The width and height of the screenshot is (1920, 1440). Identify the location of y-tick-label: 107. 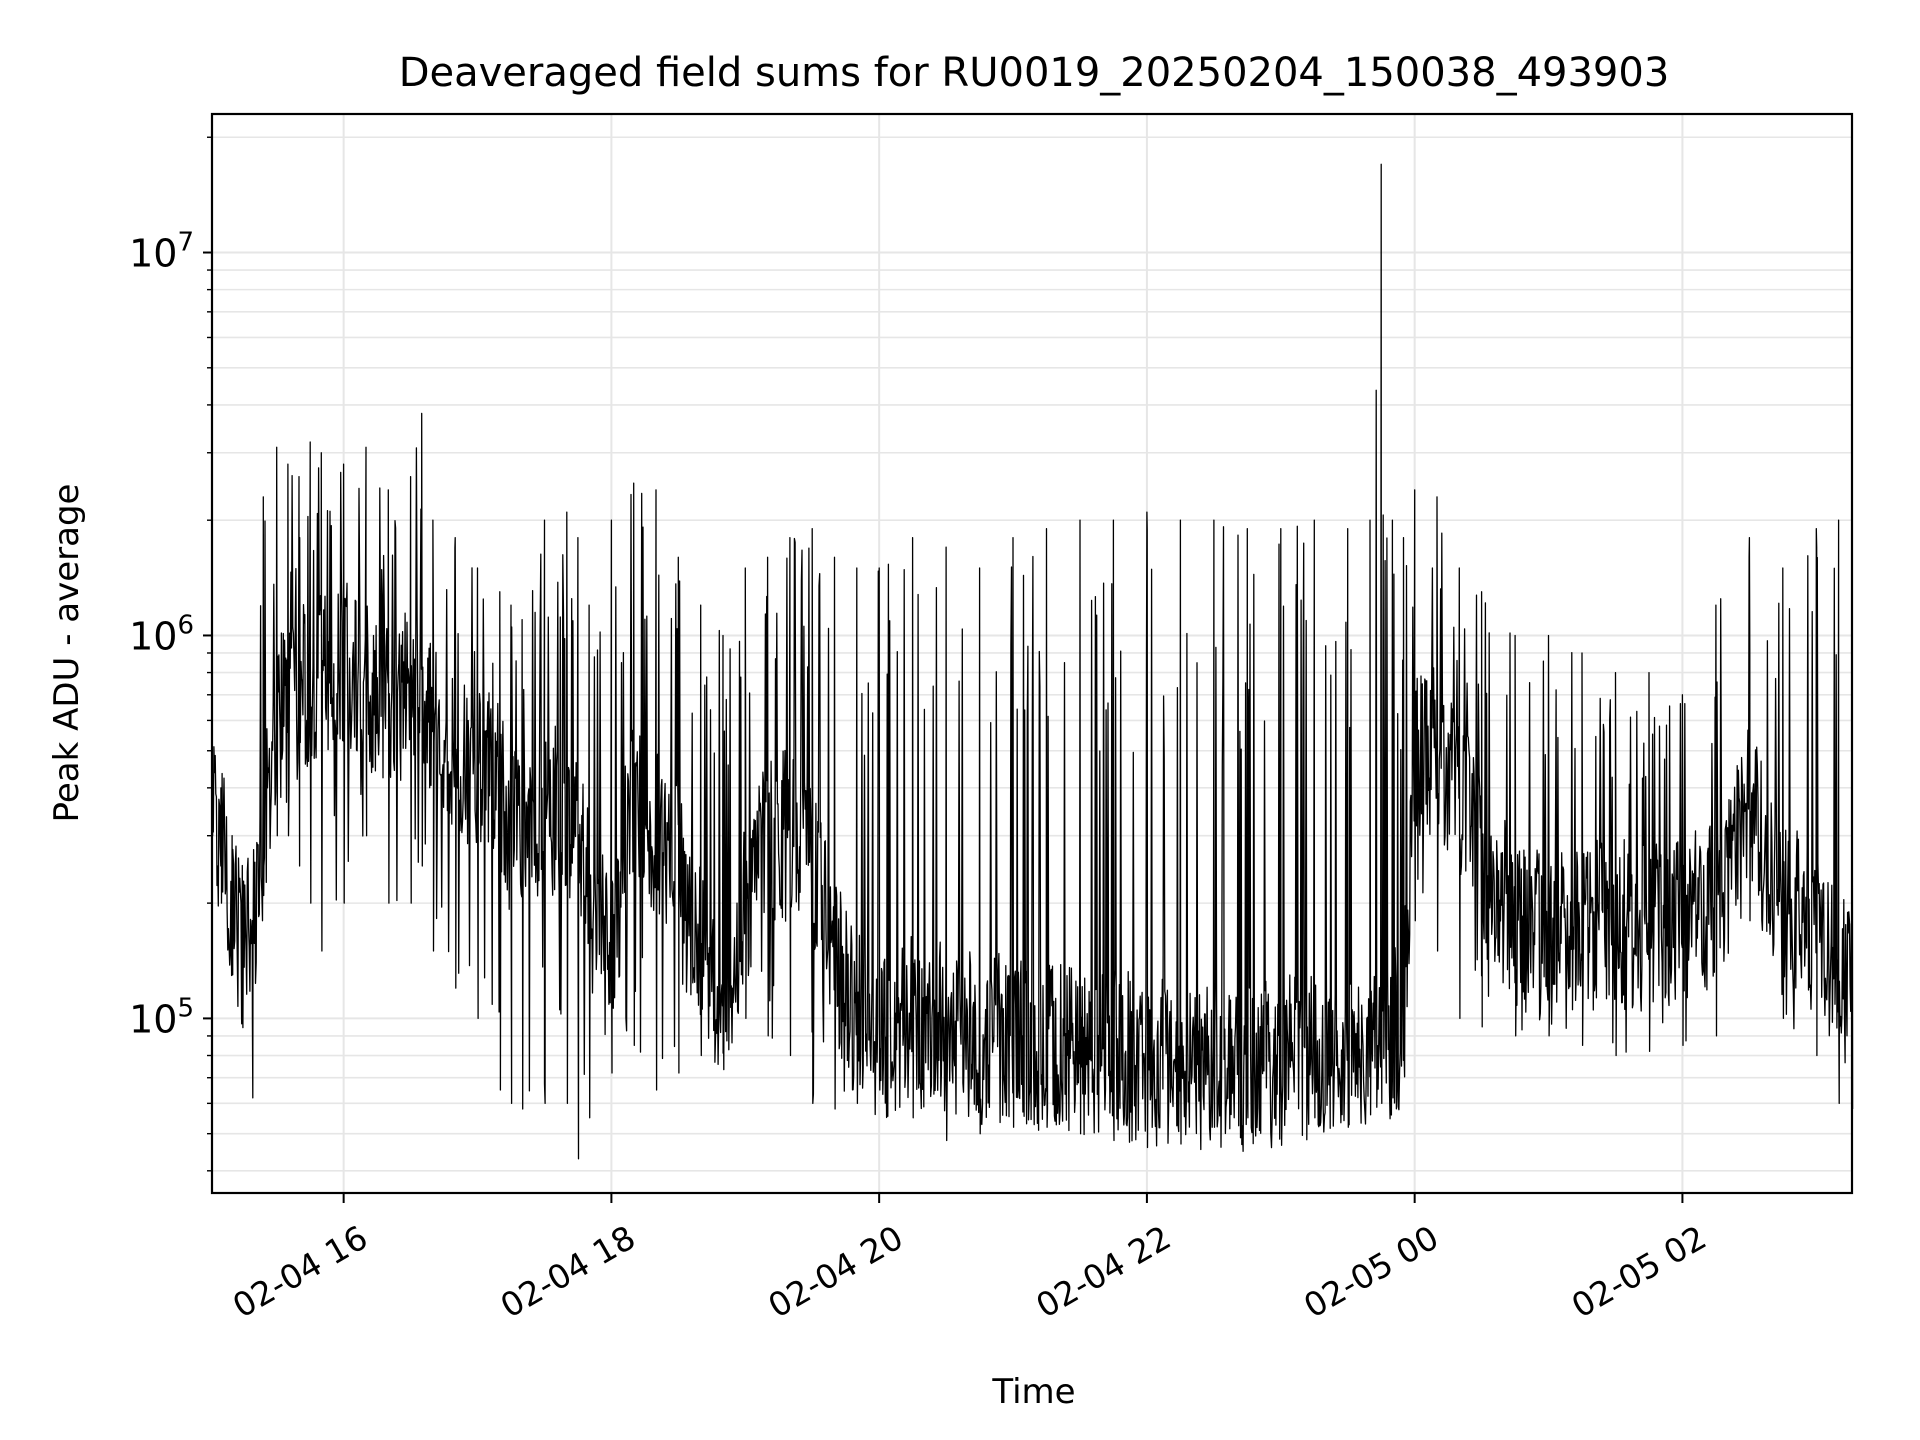
(161, 252).